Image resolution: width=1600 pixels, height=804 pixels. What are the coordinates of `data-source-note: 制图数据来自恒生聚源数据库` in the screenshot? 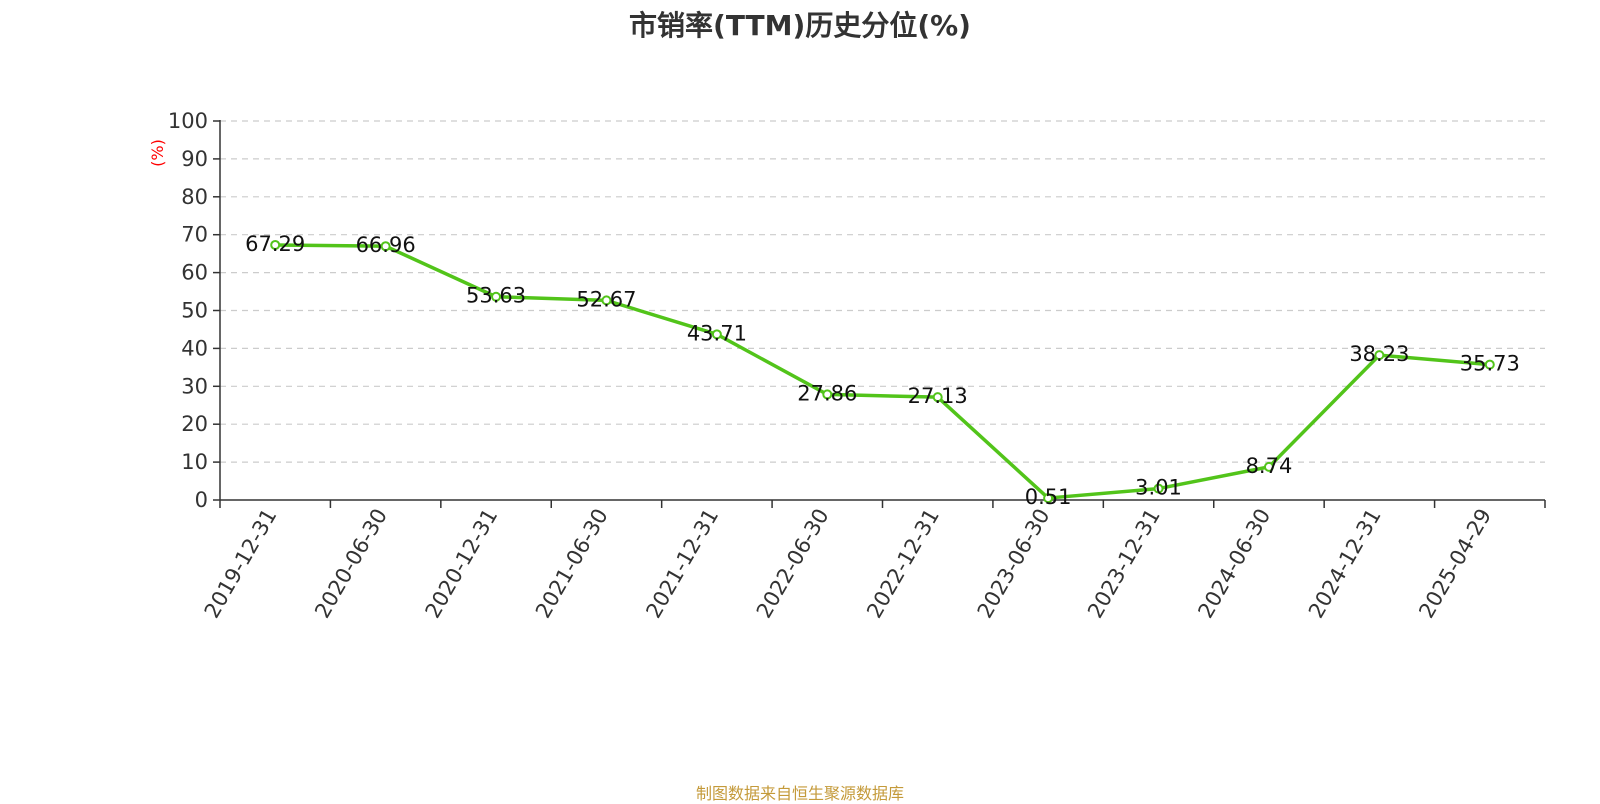 It's located at (799, 793).